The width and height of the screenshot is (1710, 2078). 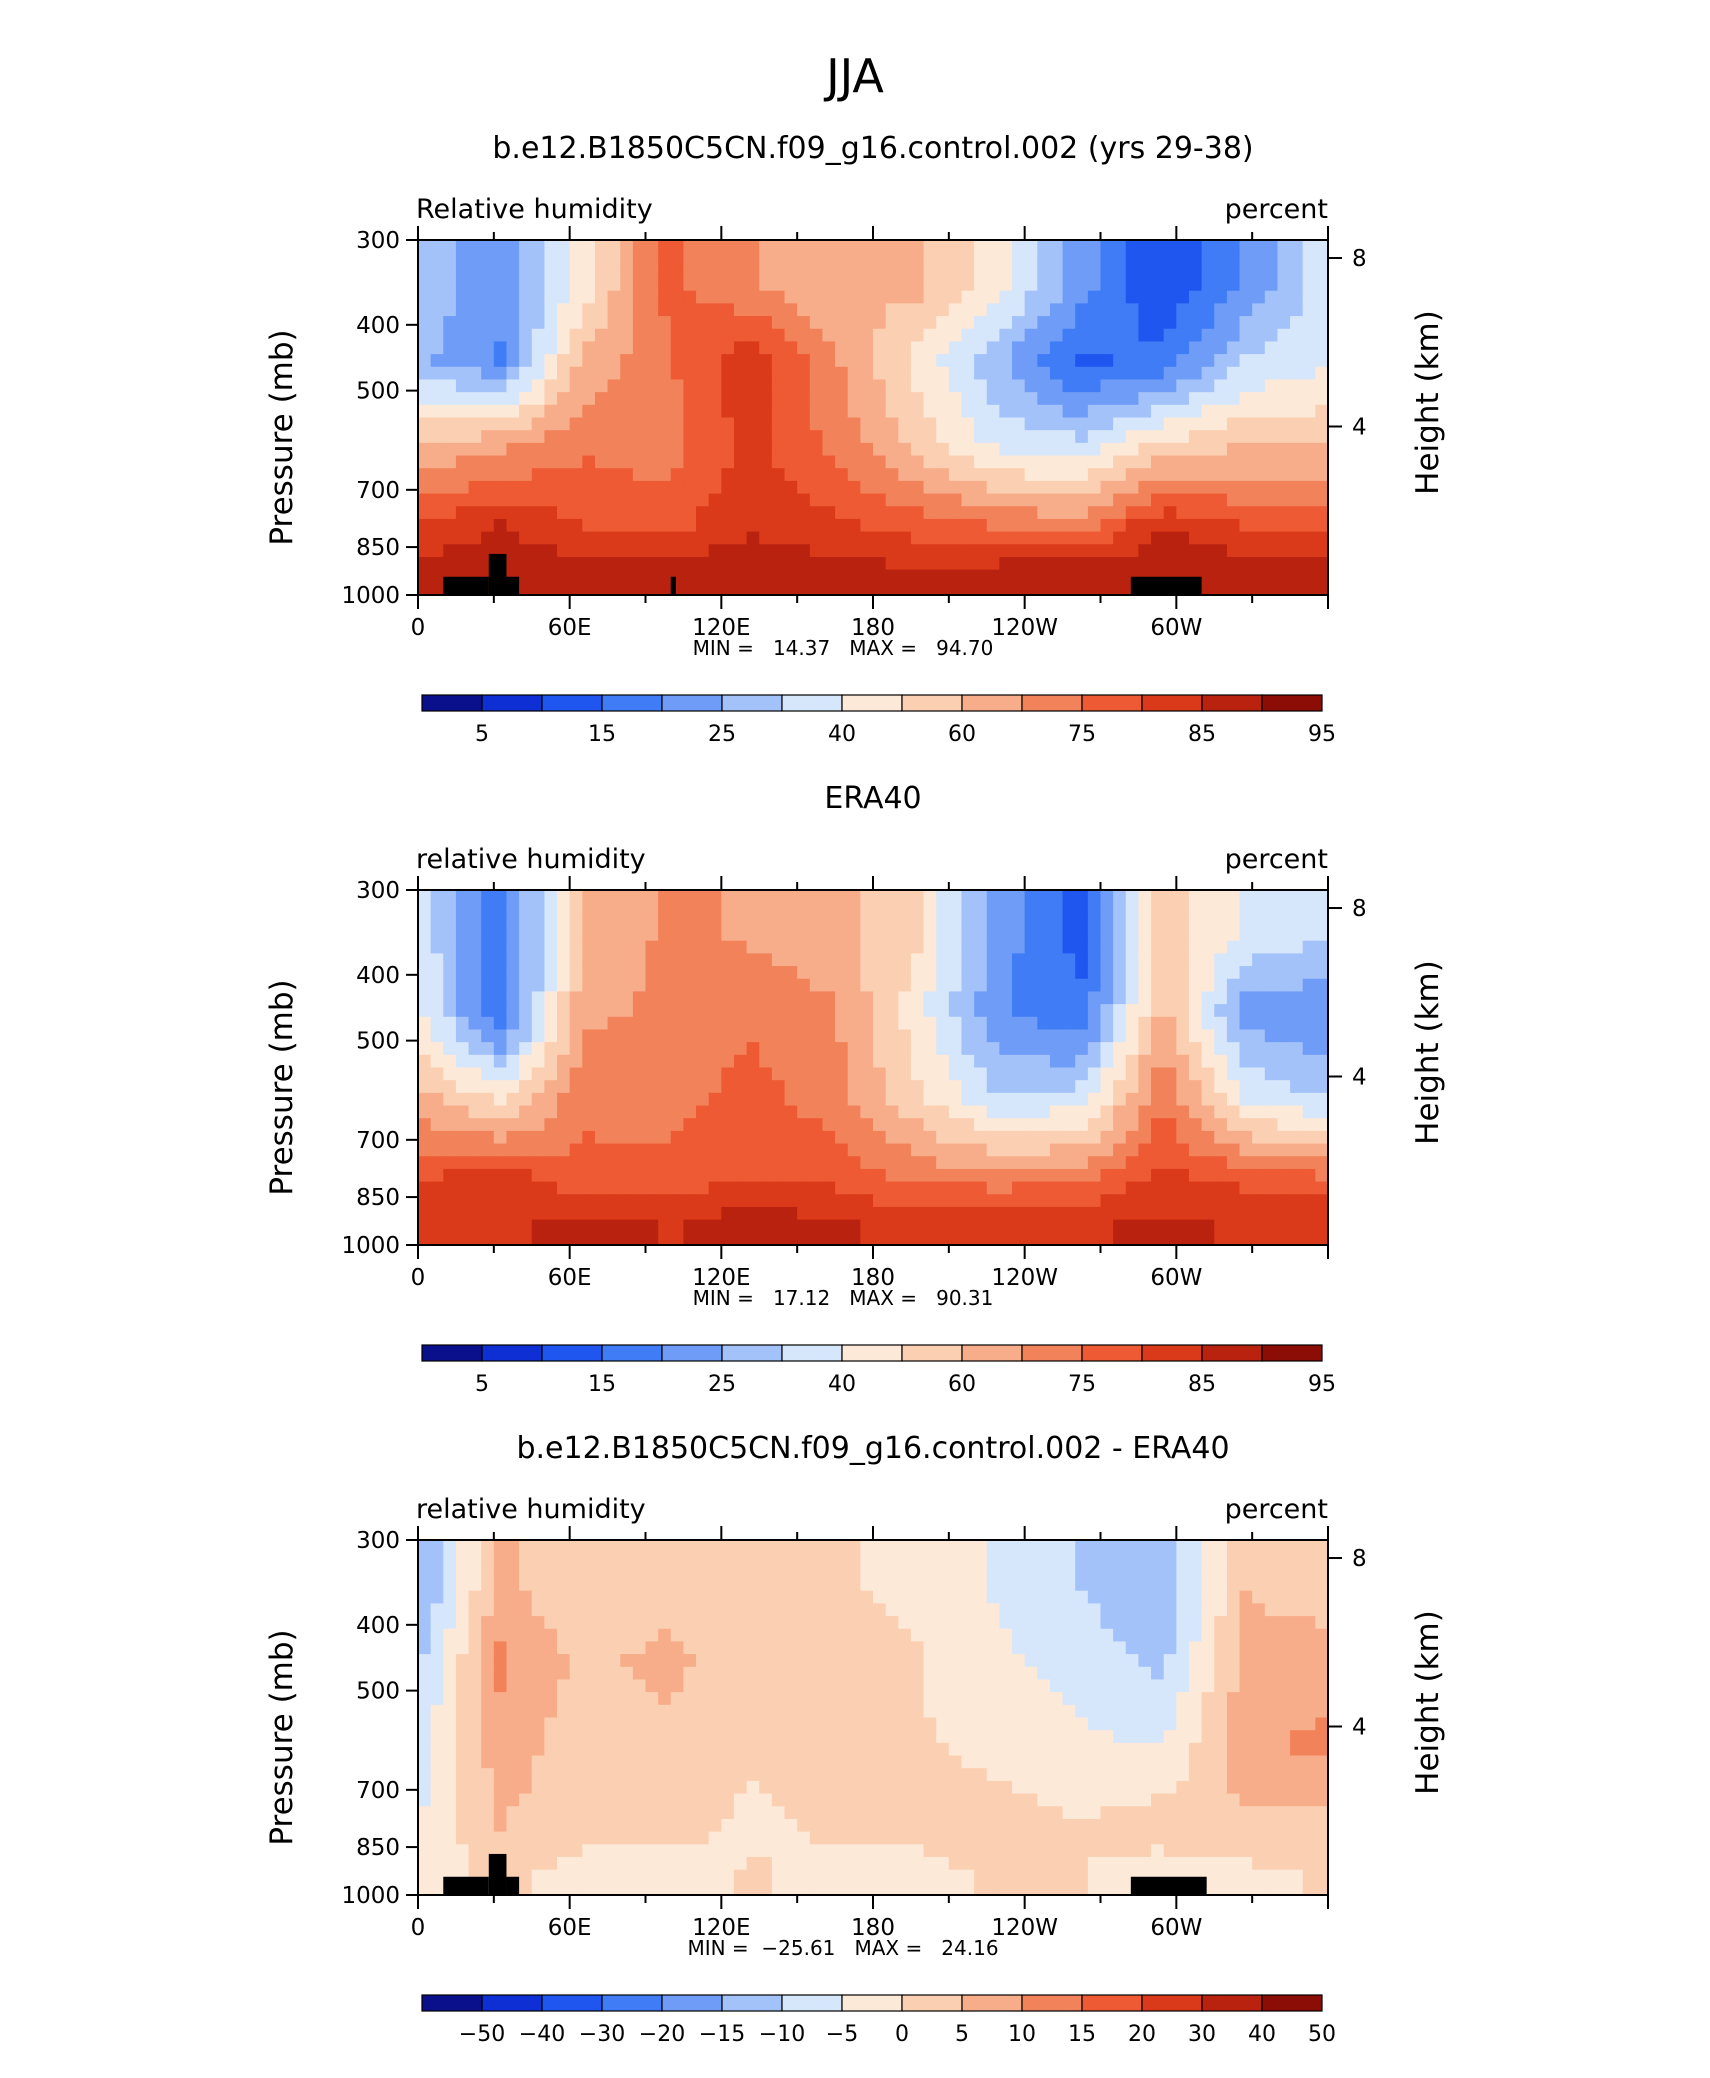 I want to click on right-label: percent, so click(x=1276, y=859).